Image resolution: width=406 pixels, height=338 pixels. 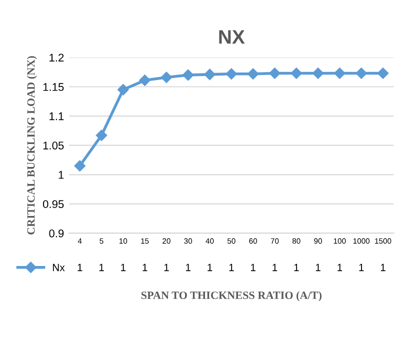 I want to click on y-tick-label: 1.15, so click(x=53, y=87).